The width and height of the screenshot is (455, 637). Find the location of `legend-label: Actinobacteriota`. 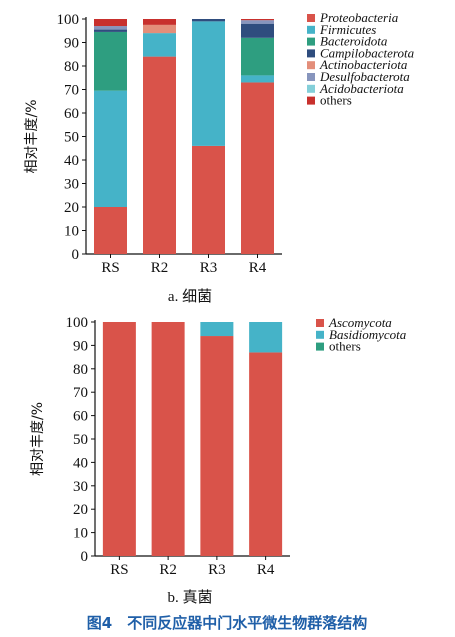

legend-label: Actinobacteriota is located at coordinates (363, 64).